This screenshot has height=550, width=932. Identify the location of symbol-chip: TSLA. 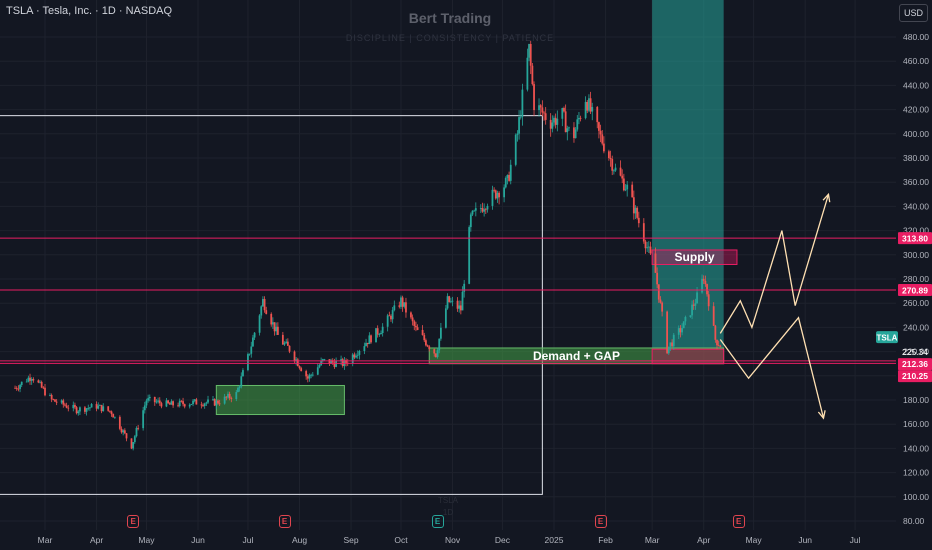
(887, 338).